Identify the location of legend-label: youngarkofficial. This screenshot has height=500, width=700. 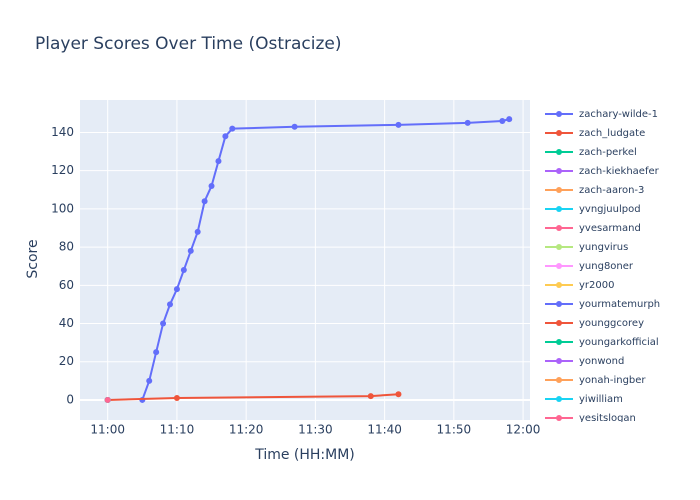
(619, 342).